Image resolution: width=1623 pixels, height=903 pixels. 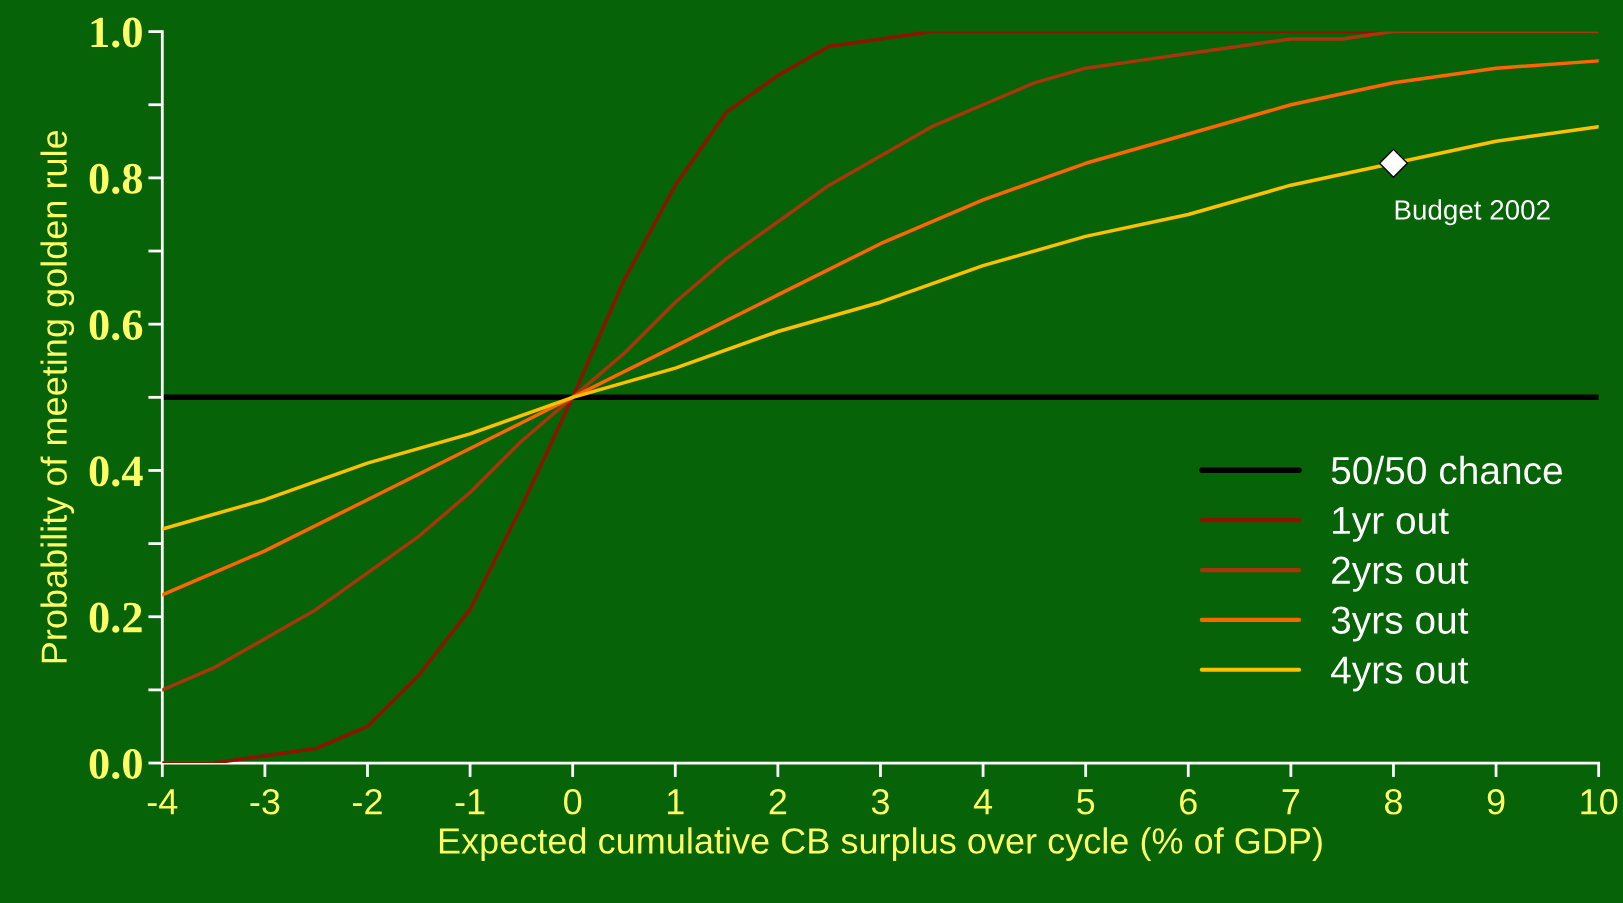 What do you see at coordinates (57, 396) in the screenshot?
I see `y-axis-title: Probability of meeting golden rule` at bounding box center [57, 396].